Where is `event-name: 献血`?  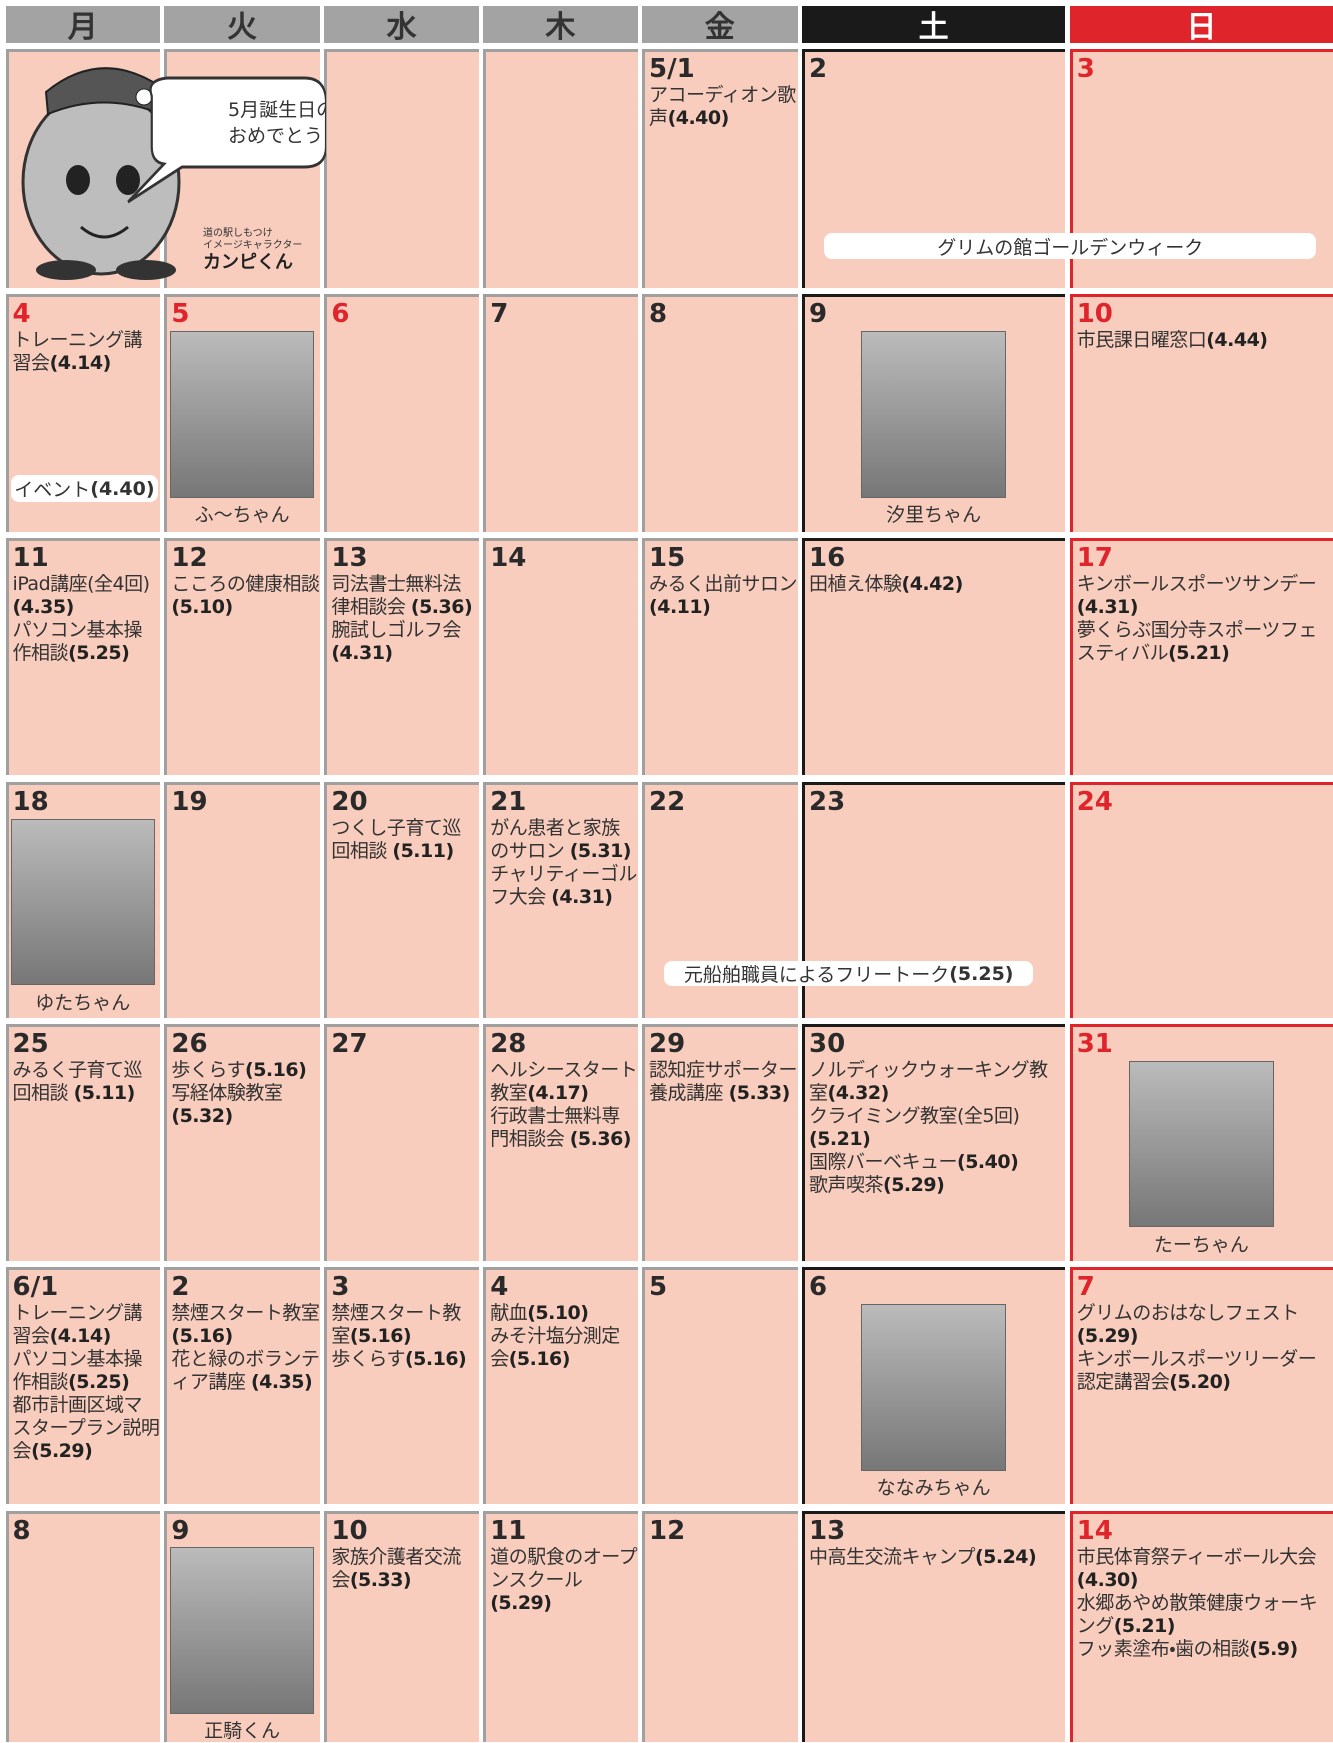 event-name: 献血 is located at coordinates (509, 1313).